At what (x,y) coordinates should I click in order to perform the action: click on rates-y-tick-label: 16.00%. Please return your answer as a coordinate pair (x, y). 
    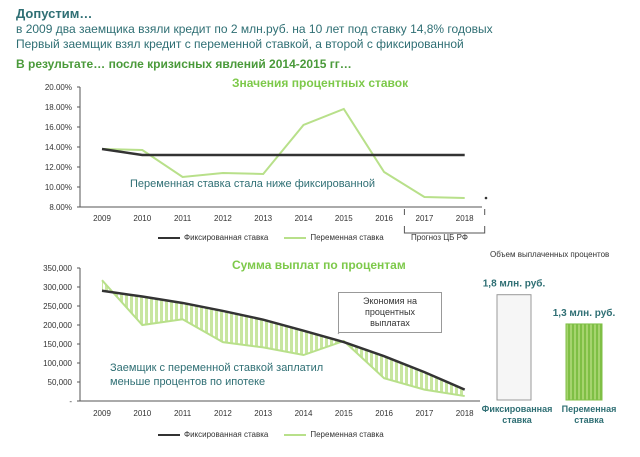
    Looking at the image, I should click on (58, 127).